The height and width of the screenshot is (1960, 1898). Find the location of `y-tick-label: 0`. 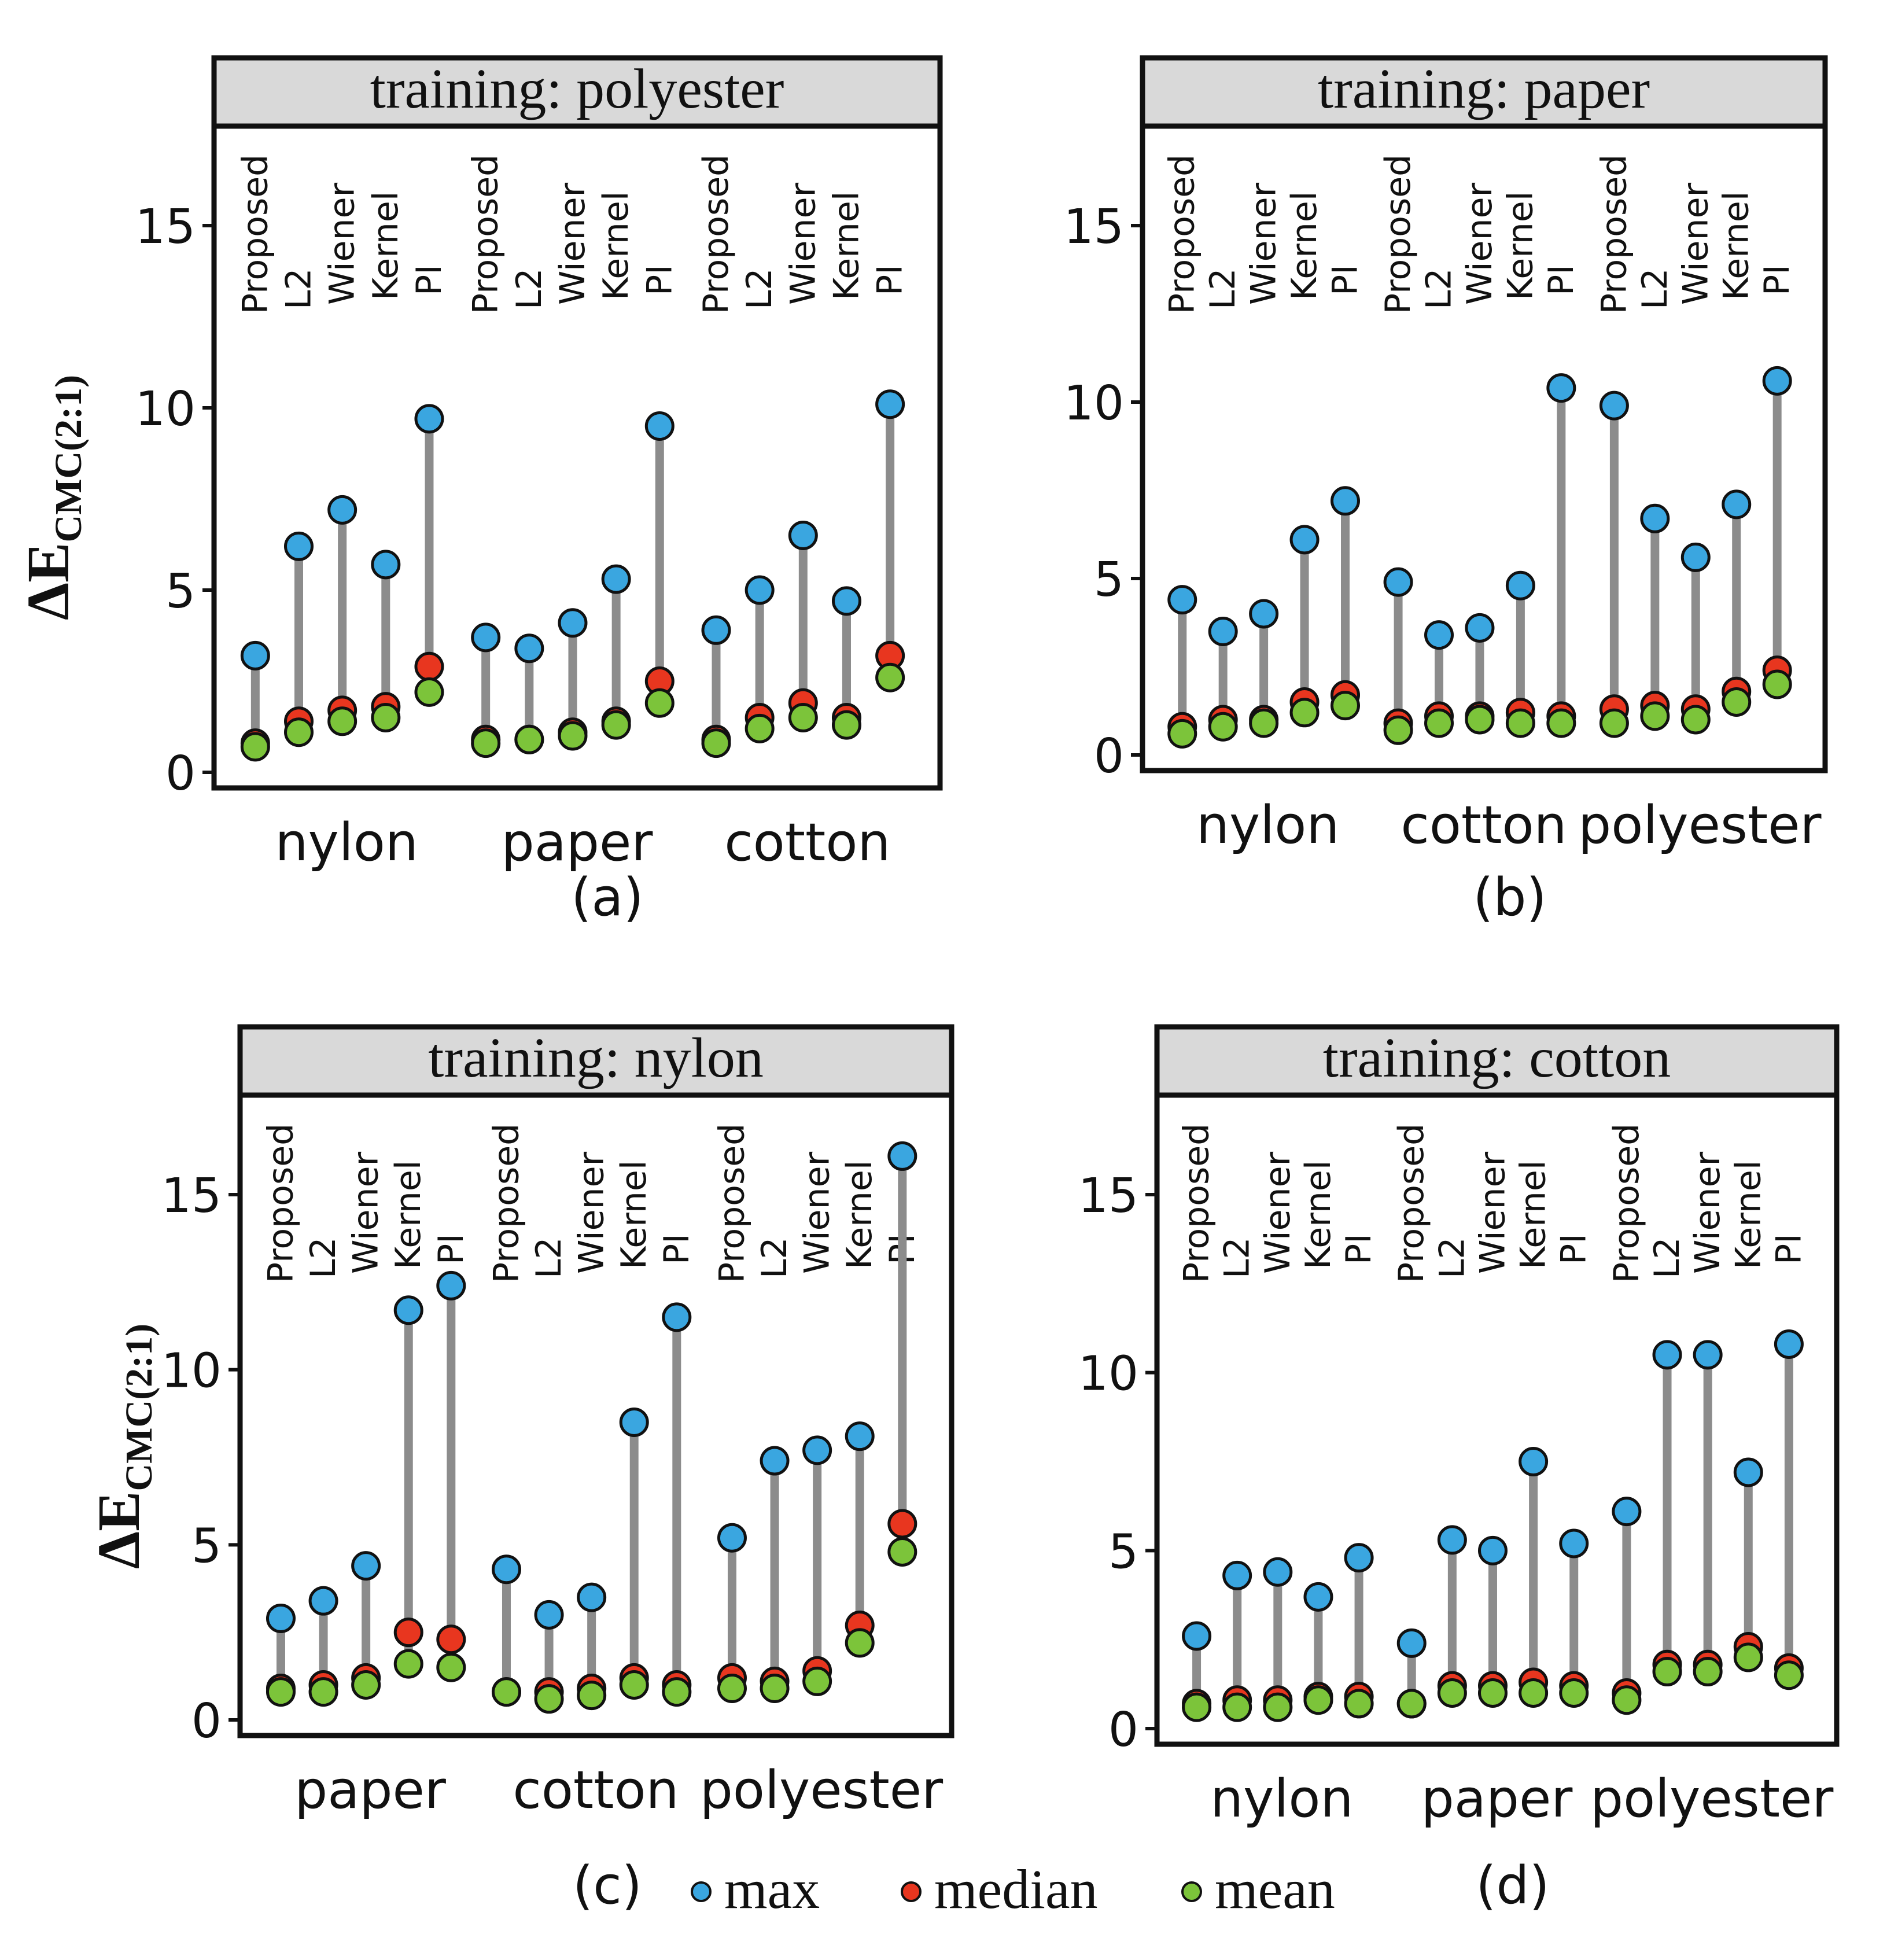

y-tick-label: 0 is located at coordinates (206, 1721).